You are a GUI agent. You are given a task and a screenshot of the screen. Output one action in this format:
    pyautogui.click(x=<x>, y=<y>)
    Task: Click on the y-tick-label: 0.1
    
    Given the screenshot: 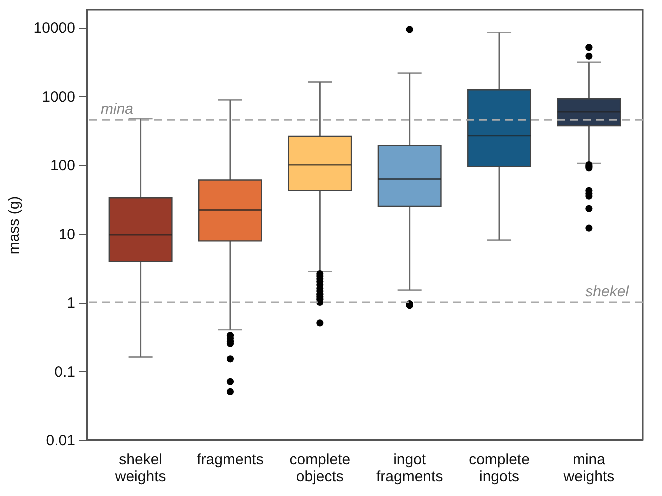 What is the action you would take?
    pyautogui.click(x=65, y=372)
    